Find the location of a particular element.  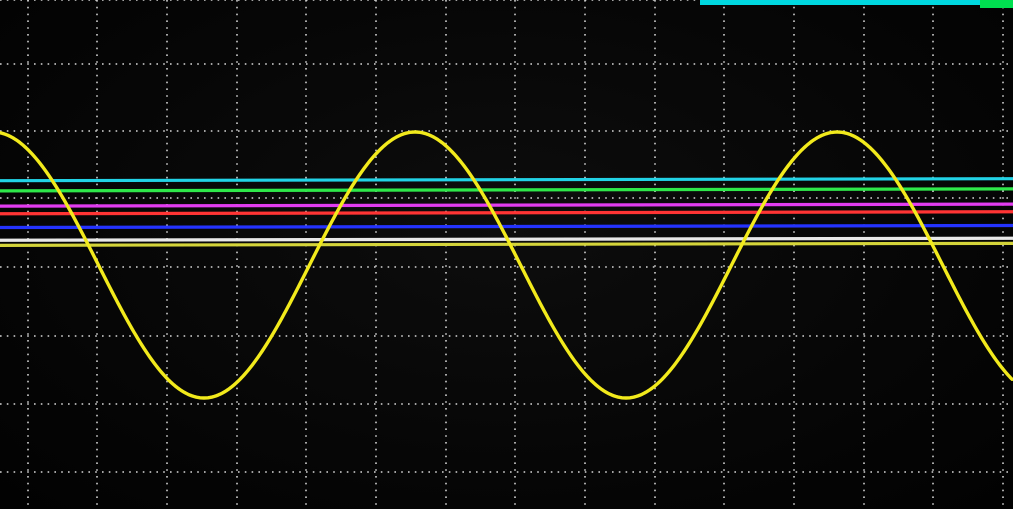

cyan-status-indicator is located at coordinates (840, 2).